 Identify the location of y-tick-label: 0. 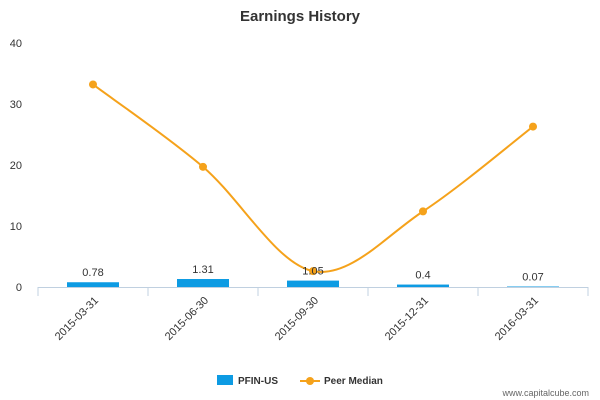
(19, 288).